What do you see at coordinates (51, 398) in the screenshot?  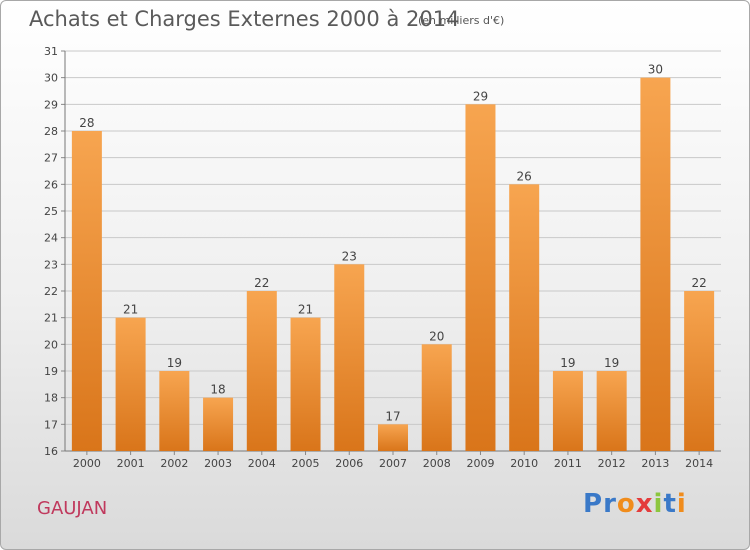 I see `y-tick-label: 18` at bounding box center [51, 398].